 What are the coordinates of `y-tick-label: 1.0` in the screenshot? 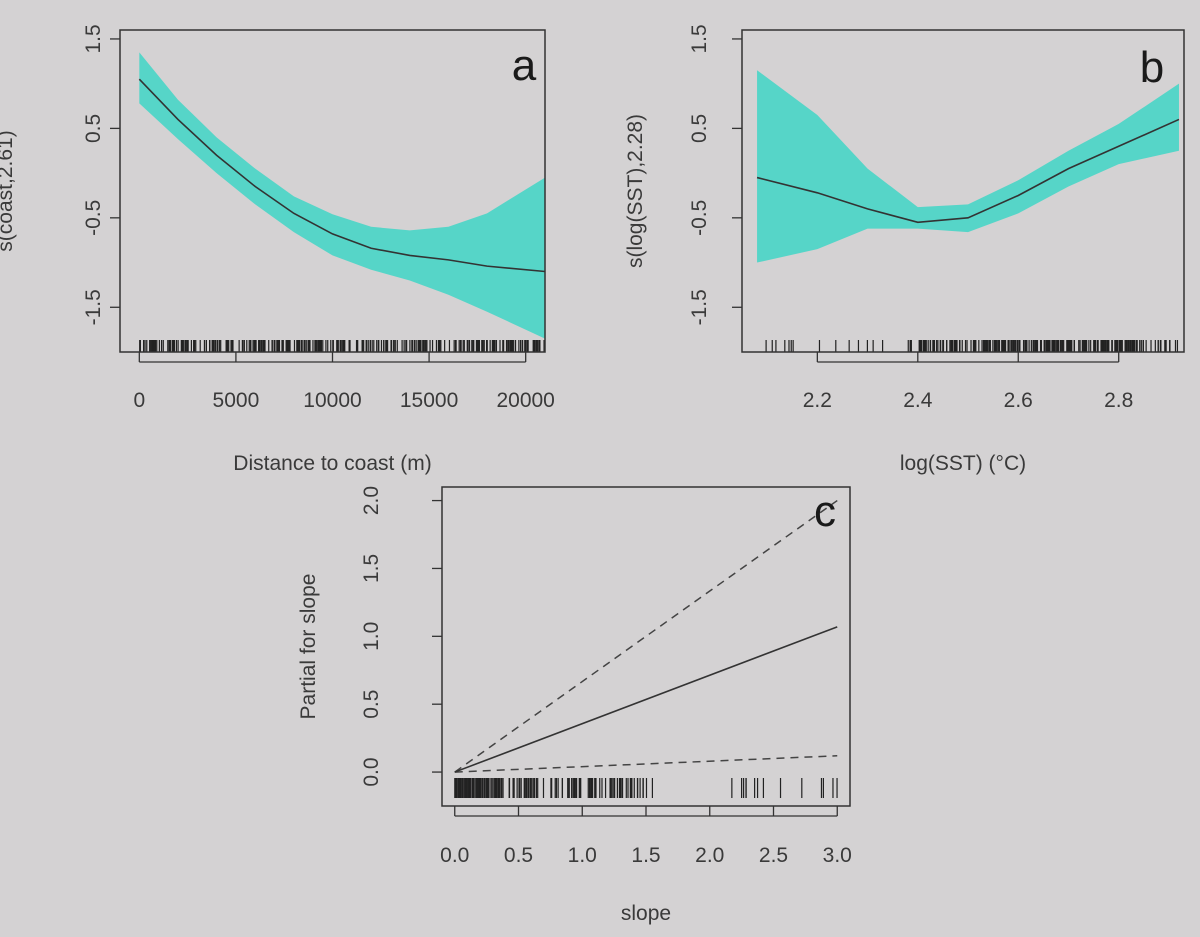 It's located at (371, 636).